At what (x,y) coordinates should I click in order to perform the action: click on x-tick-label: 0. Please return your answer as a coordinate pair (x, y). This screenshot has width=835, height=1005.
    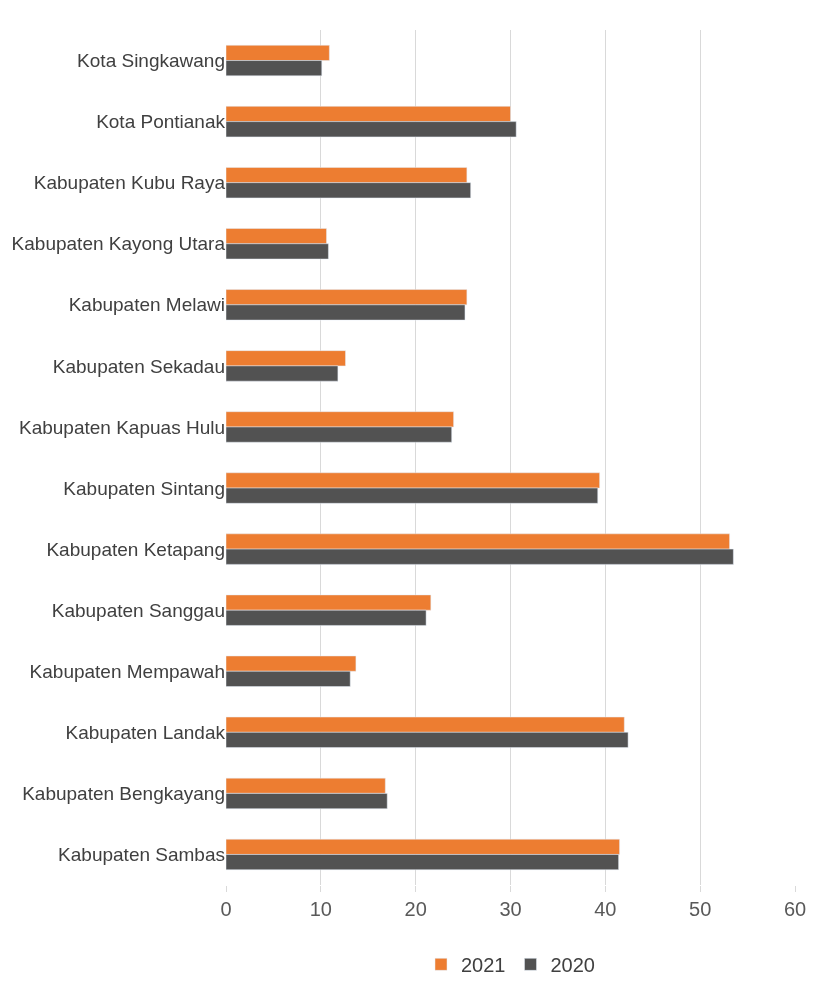
    Looking at the image, I should click on (226, 909).